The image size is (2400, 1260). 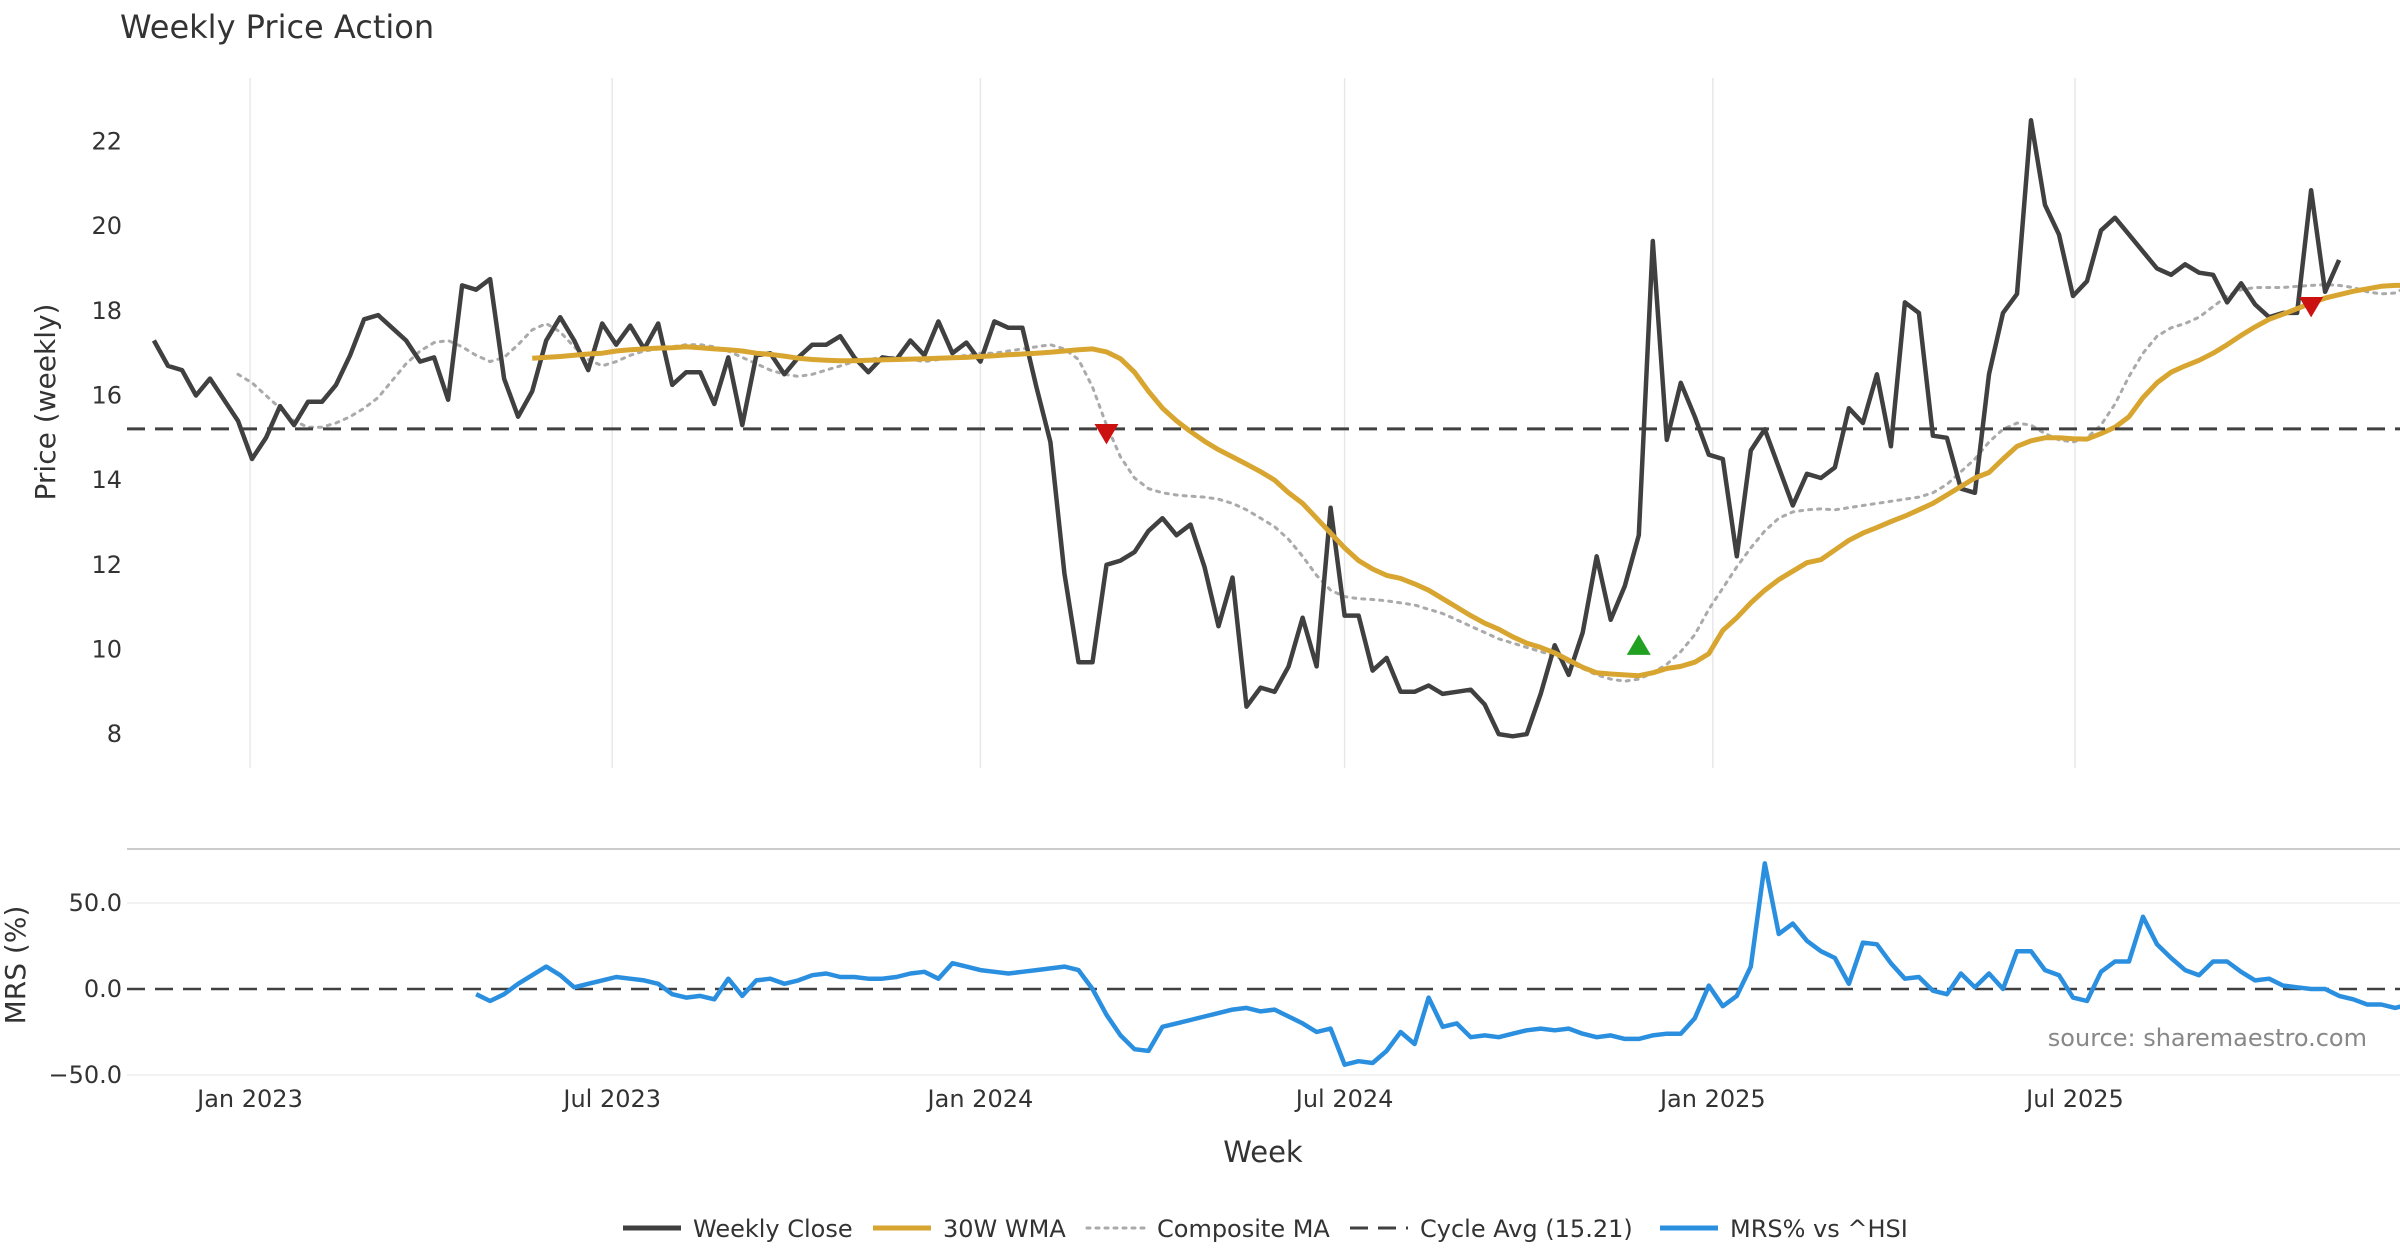 I want to click on buy-signal-marker, so click(x=1638, y=644).